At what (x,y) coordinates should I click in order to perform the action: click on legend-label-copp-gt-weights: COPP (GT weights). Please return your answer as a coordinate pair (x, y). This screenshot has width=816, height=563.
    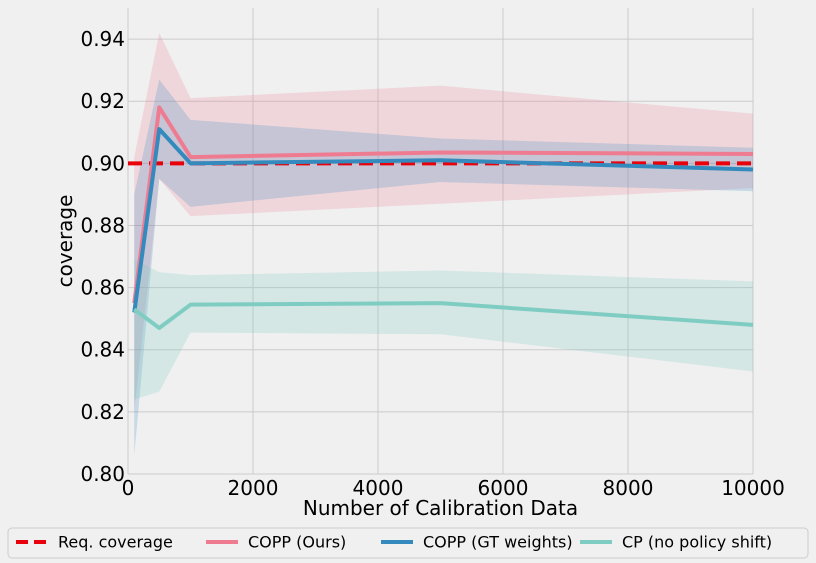
    Looking at the image, I should click on (498, 542).